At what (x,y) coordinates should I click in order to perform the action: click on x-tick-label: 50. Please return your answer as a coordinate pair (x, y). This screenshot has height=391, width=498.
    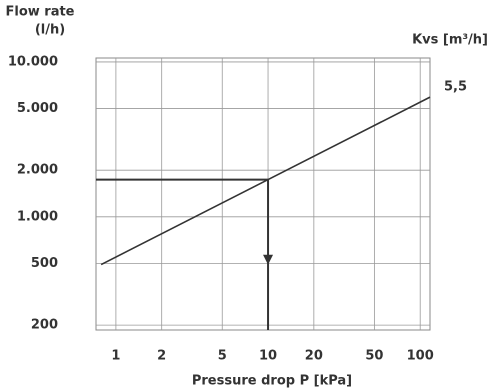
    Looking at the image, I should click on (374, 356).